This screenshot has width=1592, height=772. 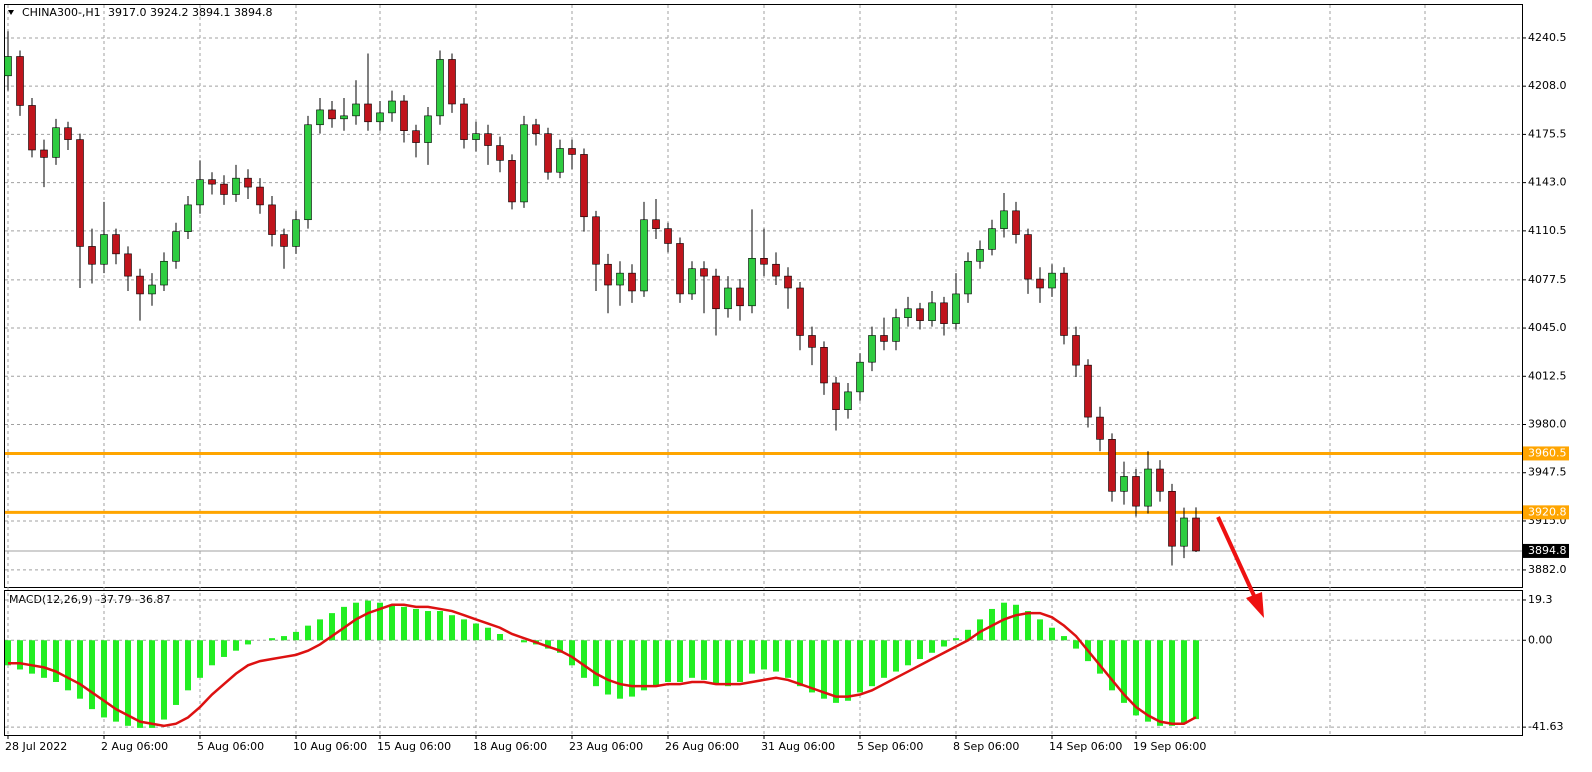 What do you see at coordinates (1085, 746) in the screenshot?
I see `x-tick-label: 14 Sep 06:00` at bounding box center [1085, 746].